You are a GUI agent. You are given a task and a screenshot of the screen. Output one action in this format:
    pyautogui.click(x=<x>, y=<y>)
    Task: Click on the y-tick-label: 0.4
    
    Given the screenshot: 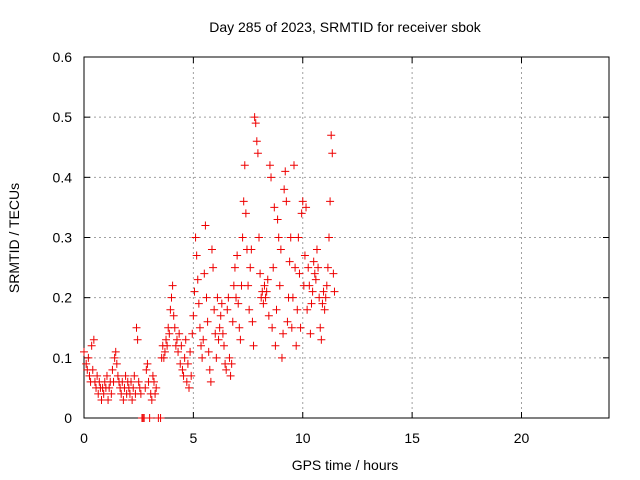 What is the action you would take?
    pyautogui.click(x=63, y=177)
    